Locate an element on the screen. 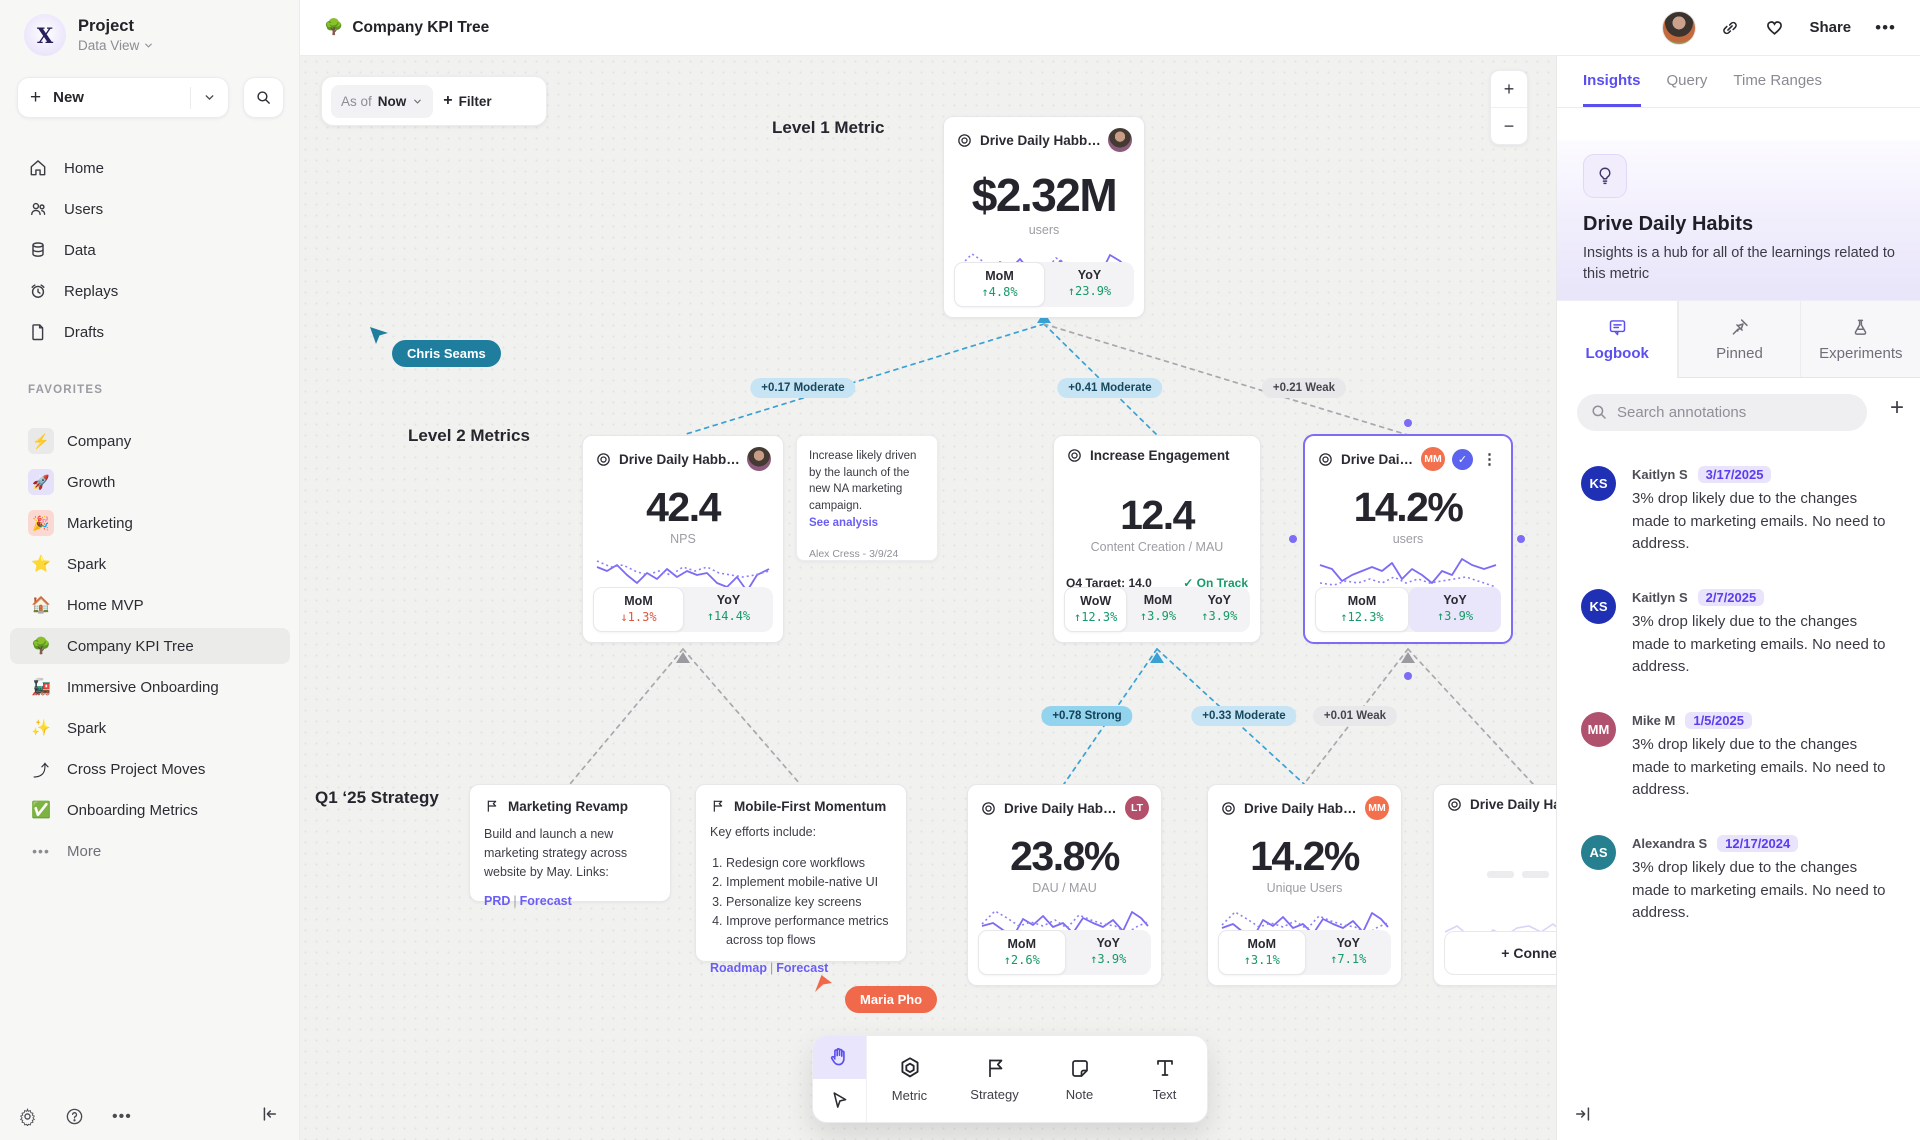  favorite-item-spark-2: ✨ Spark is located at coordinates (150, 728).